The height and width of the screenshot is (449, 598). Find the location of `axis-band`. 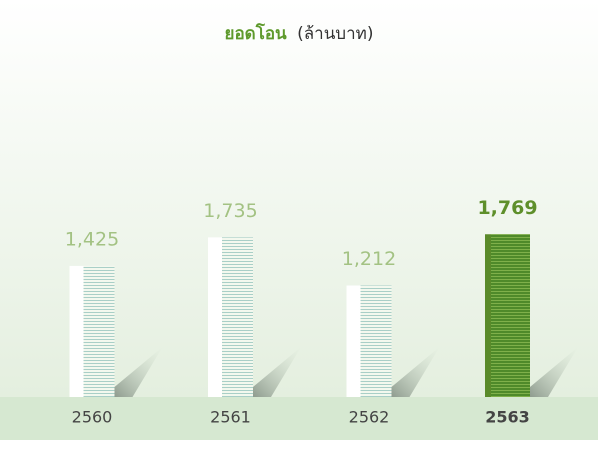

axis-band is located at coordinates (299, 418).